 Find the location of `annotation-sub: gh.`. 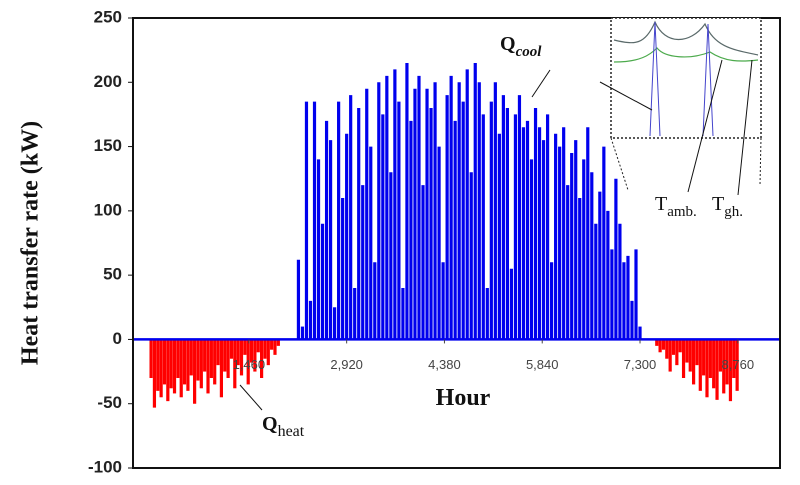

annotation-sub: gh. is located at coordinates (733, 212).